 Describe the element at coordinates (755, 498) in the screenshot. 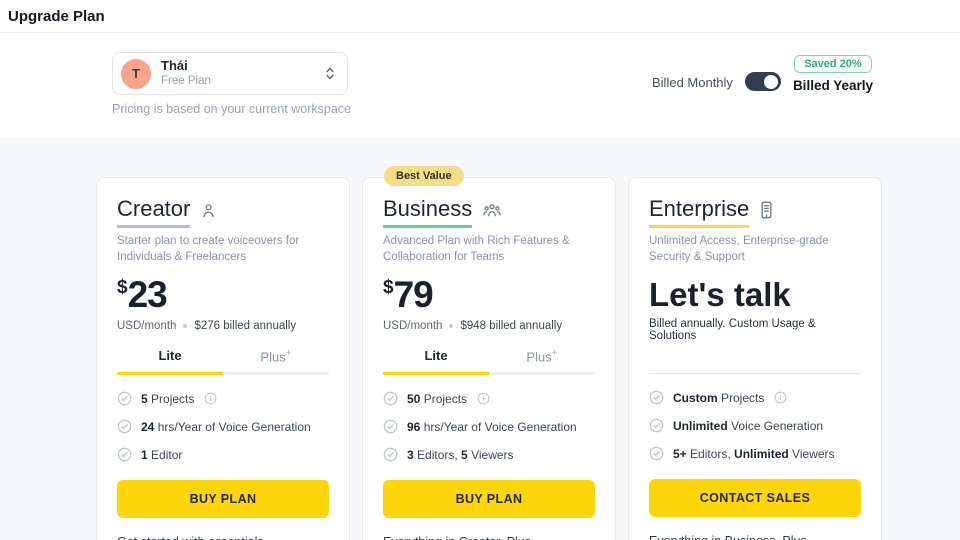

I see `contact-sales-button: CONTACT SALES` at that location.